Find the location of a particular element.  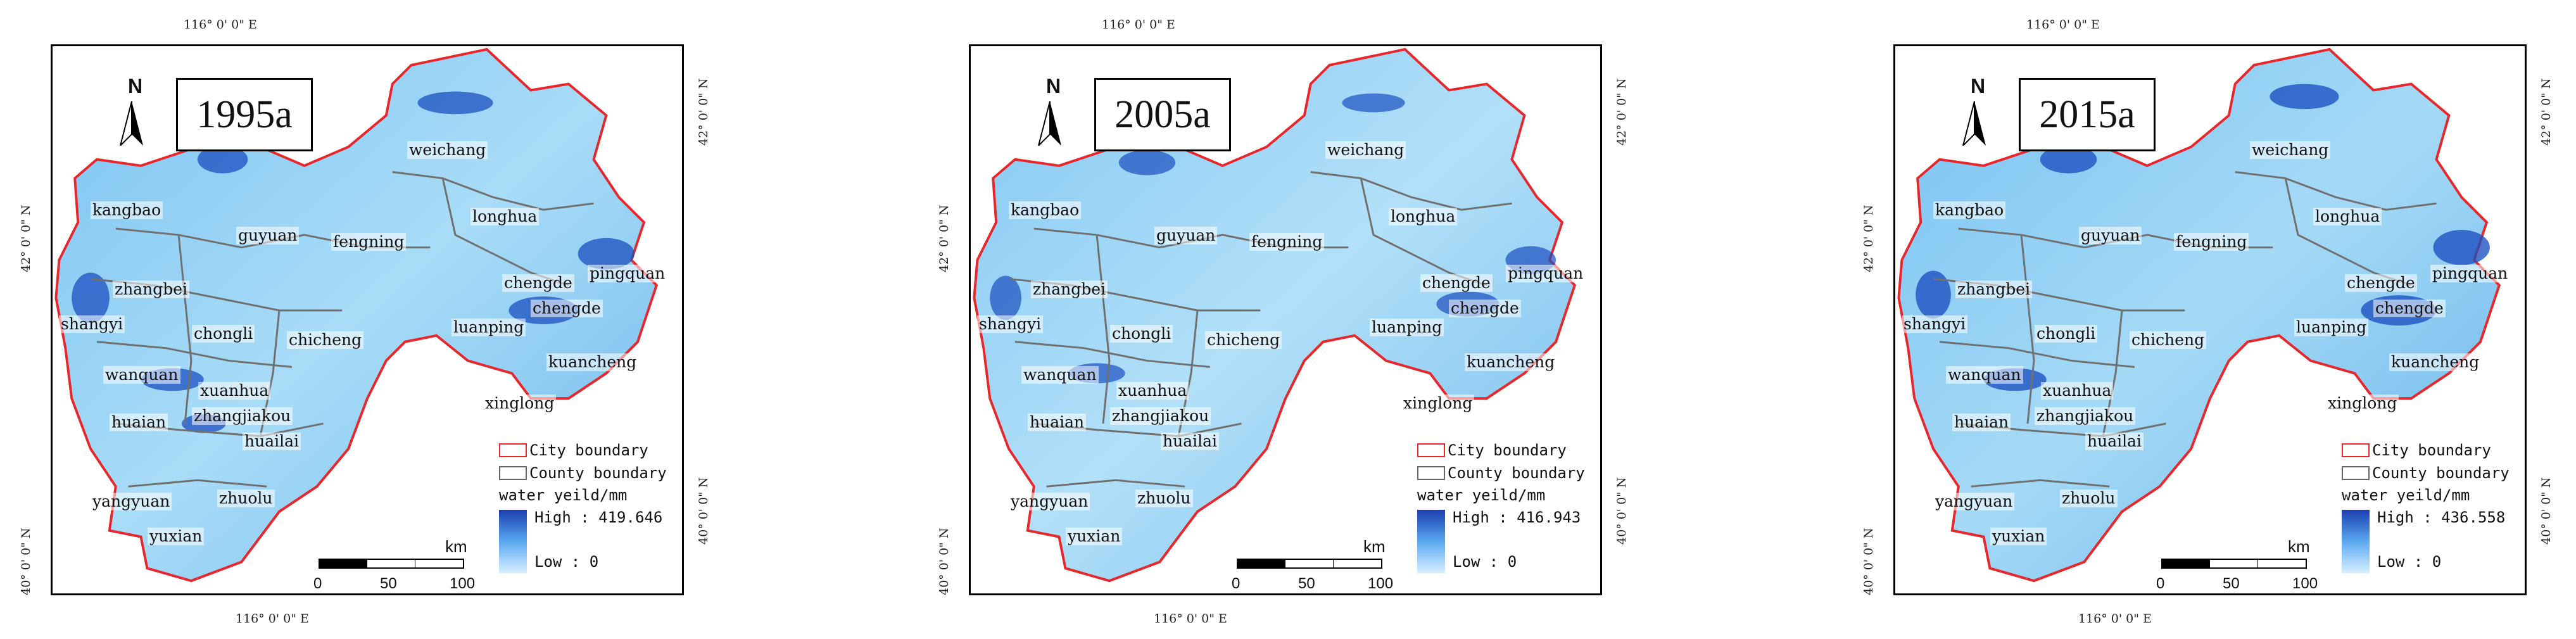

county-boundary-swatch is located at coordinates (1431, 473).